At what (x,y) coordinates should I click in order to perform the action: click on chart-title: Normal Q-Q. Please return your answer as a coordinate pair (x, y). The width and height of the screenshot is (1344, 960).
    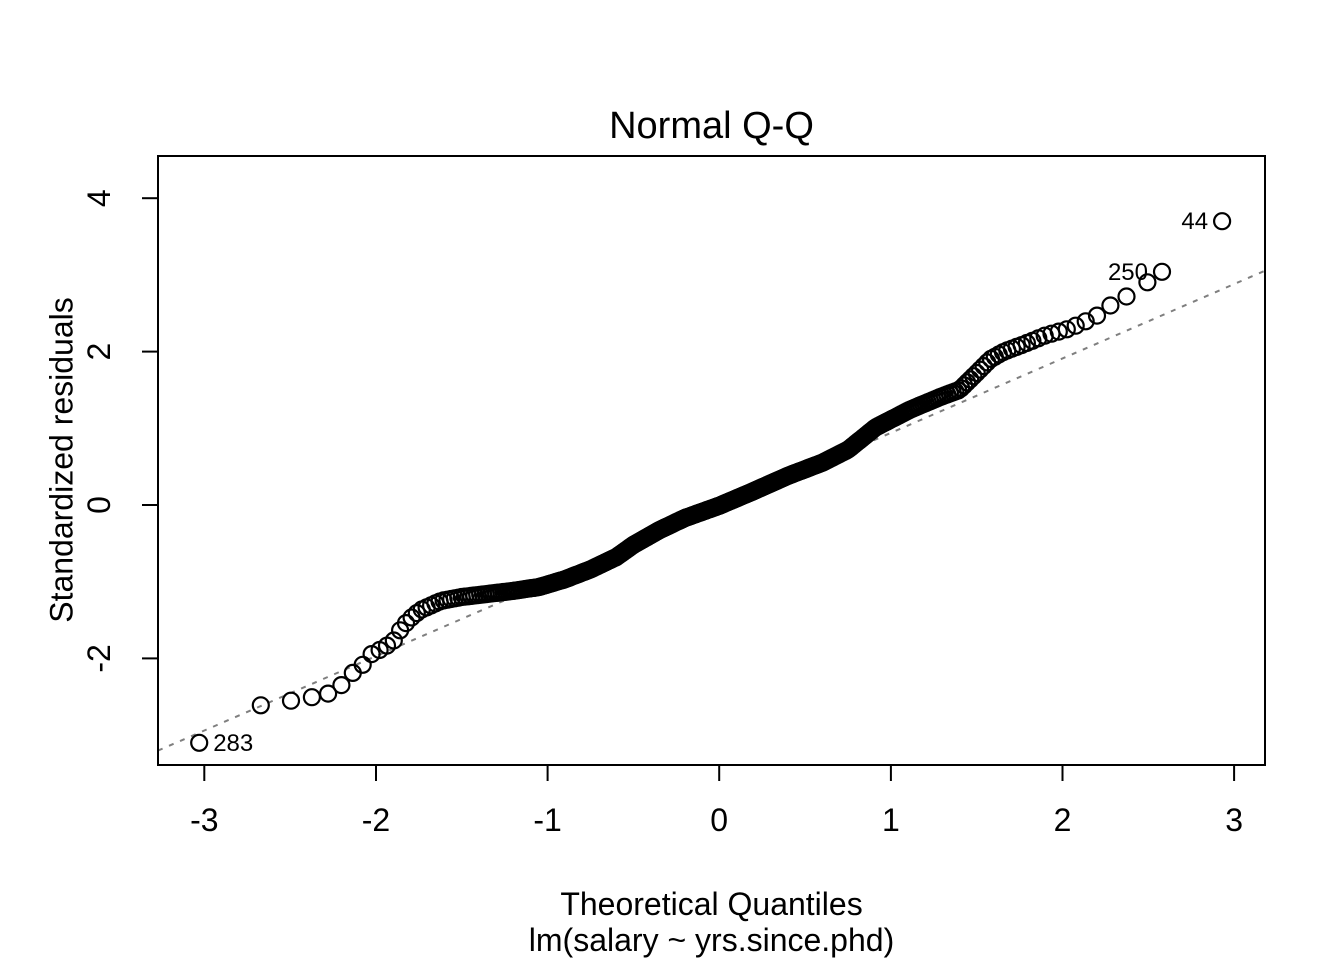
    Looking at the image, I should click on (711, 126).